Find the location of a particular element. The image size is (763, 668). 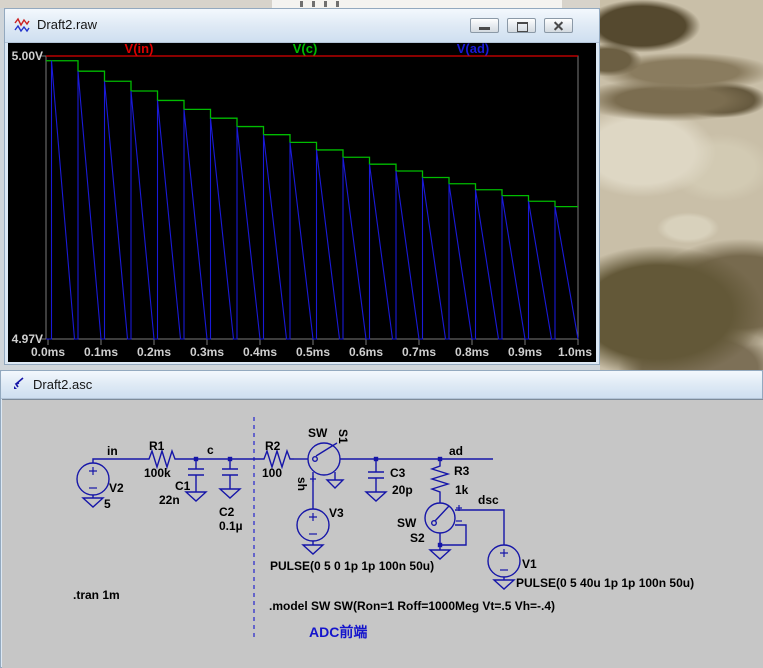

component-s2 is located at coordinates (443, 531).